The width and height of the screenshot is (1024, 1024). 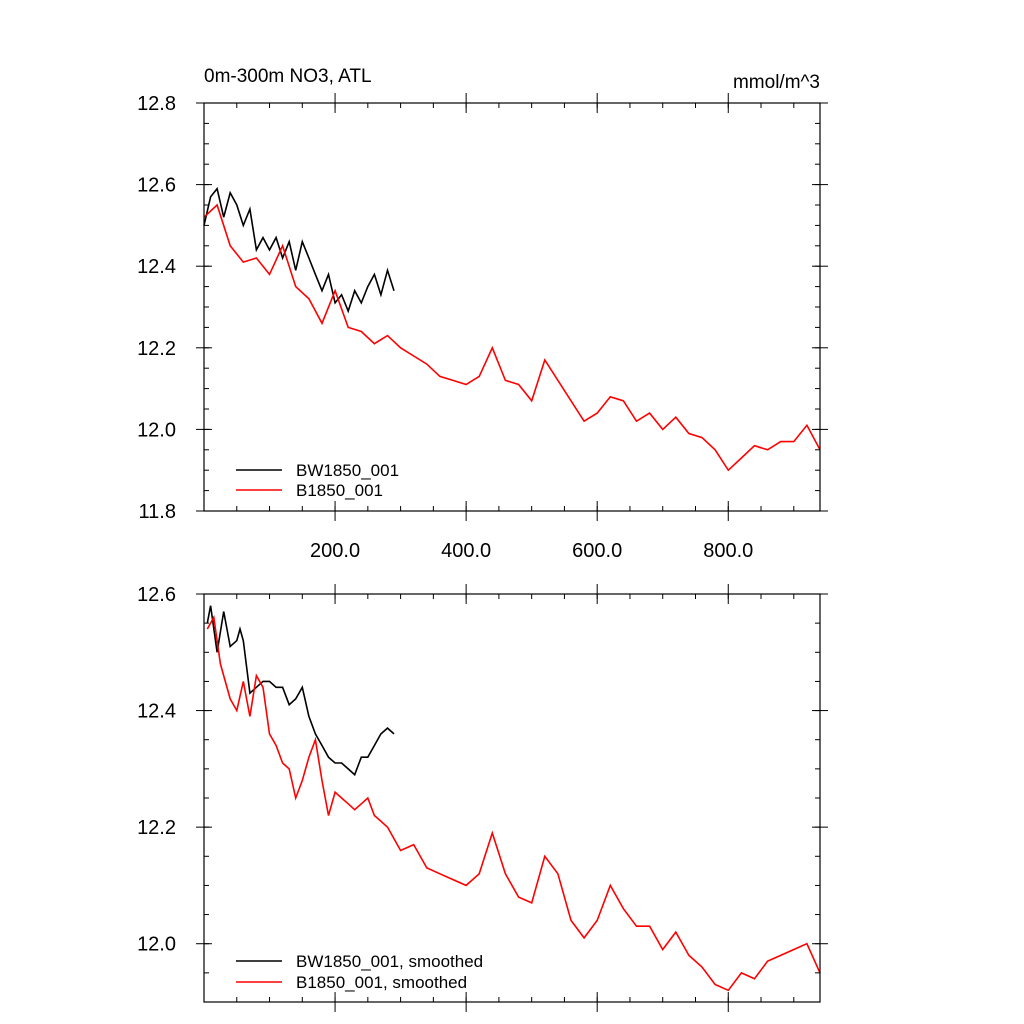 I want to click on top-x-tick-label: 400.0, so click(x=466, y=551).